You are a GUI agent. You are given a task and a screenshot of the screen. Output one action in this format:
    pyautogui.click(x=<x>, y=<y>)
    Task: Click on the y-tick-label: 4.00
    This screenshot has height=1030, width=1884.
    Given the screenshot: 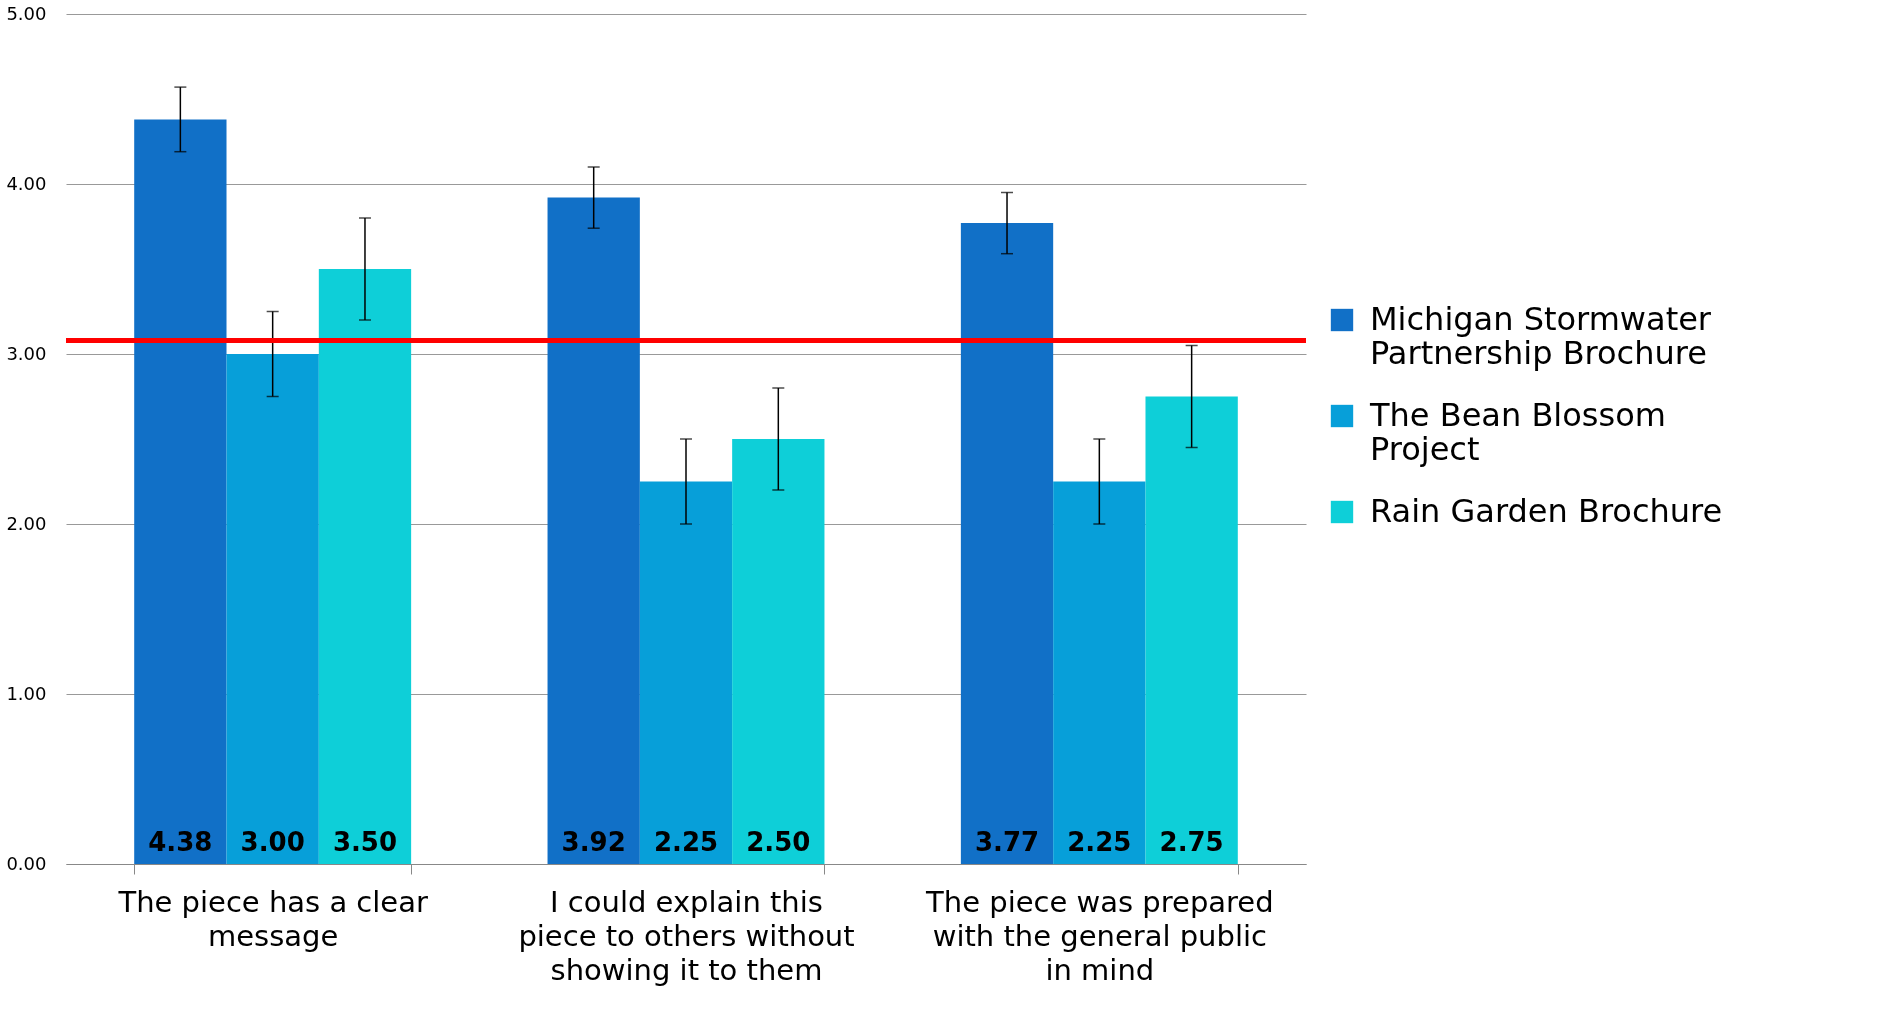 What is the action you would take?
    pyautogui.click(x=26, y=183)
    